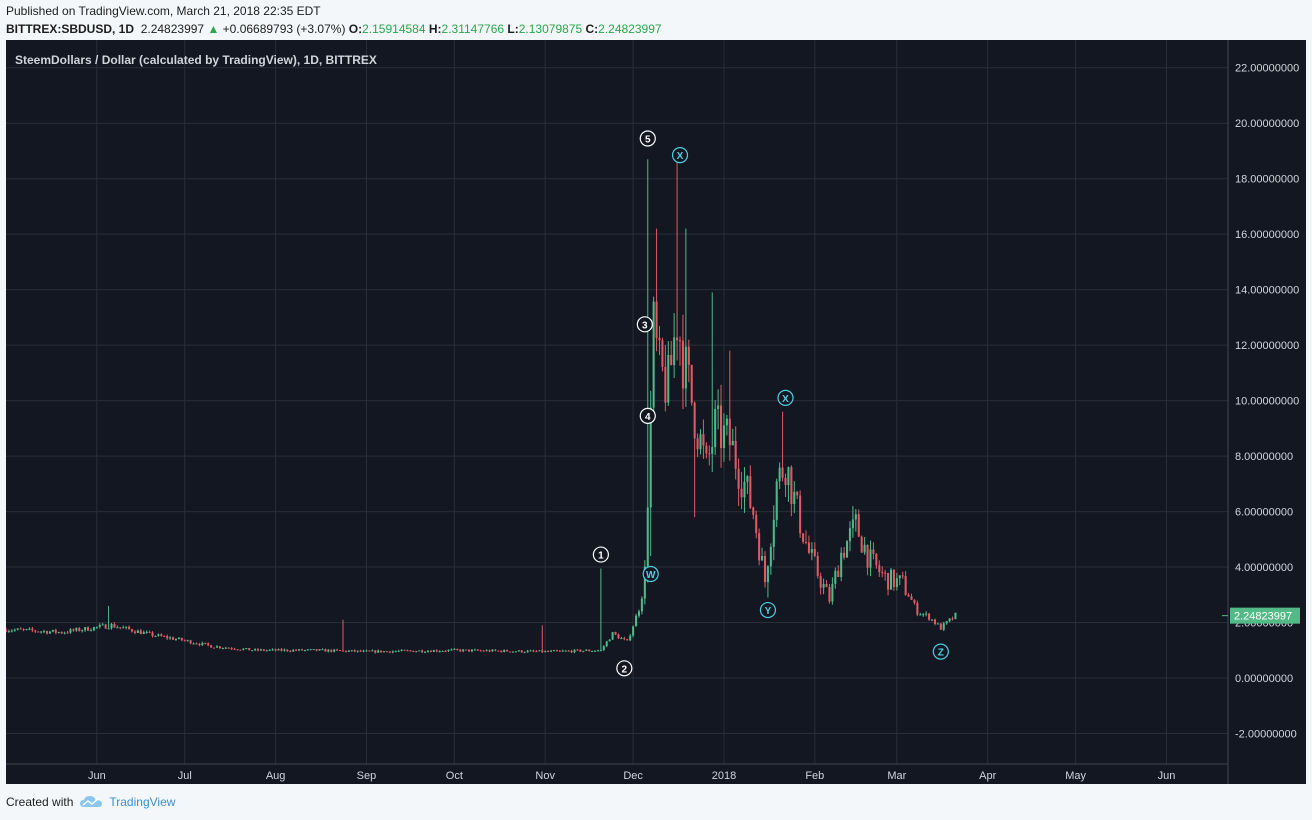 Image resolution: width=1312 pixels, height=820 pixels. What do you see at coordinates (592, 29) in the screenshot?
I see `close-label: C:` at bounding box center [592, 29].